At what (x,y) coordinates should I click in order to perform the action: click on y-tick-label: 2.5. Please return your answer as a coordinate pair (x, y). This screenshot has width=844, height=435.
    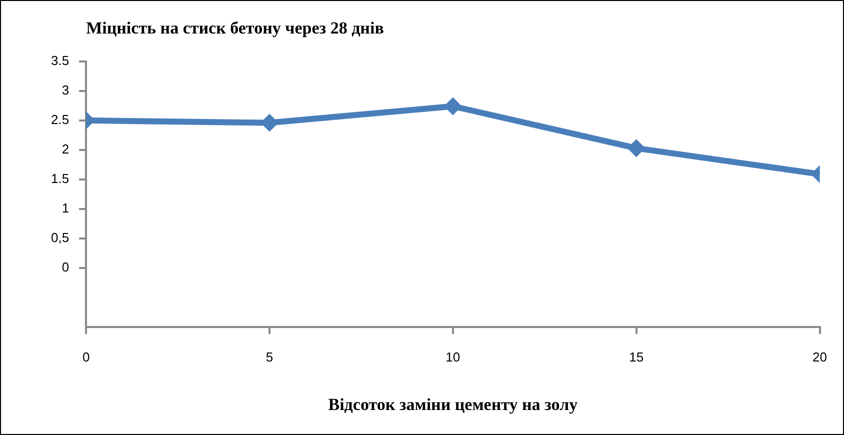
    Looking at the image, I should click on (60, 119).